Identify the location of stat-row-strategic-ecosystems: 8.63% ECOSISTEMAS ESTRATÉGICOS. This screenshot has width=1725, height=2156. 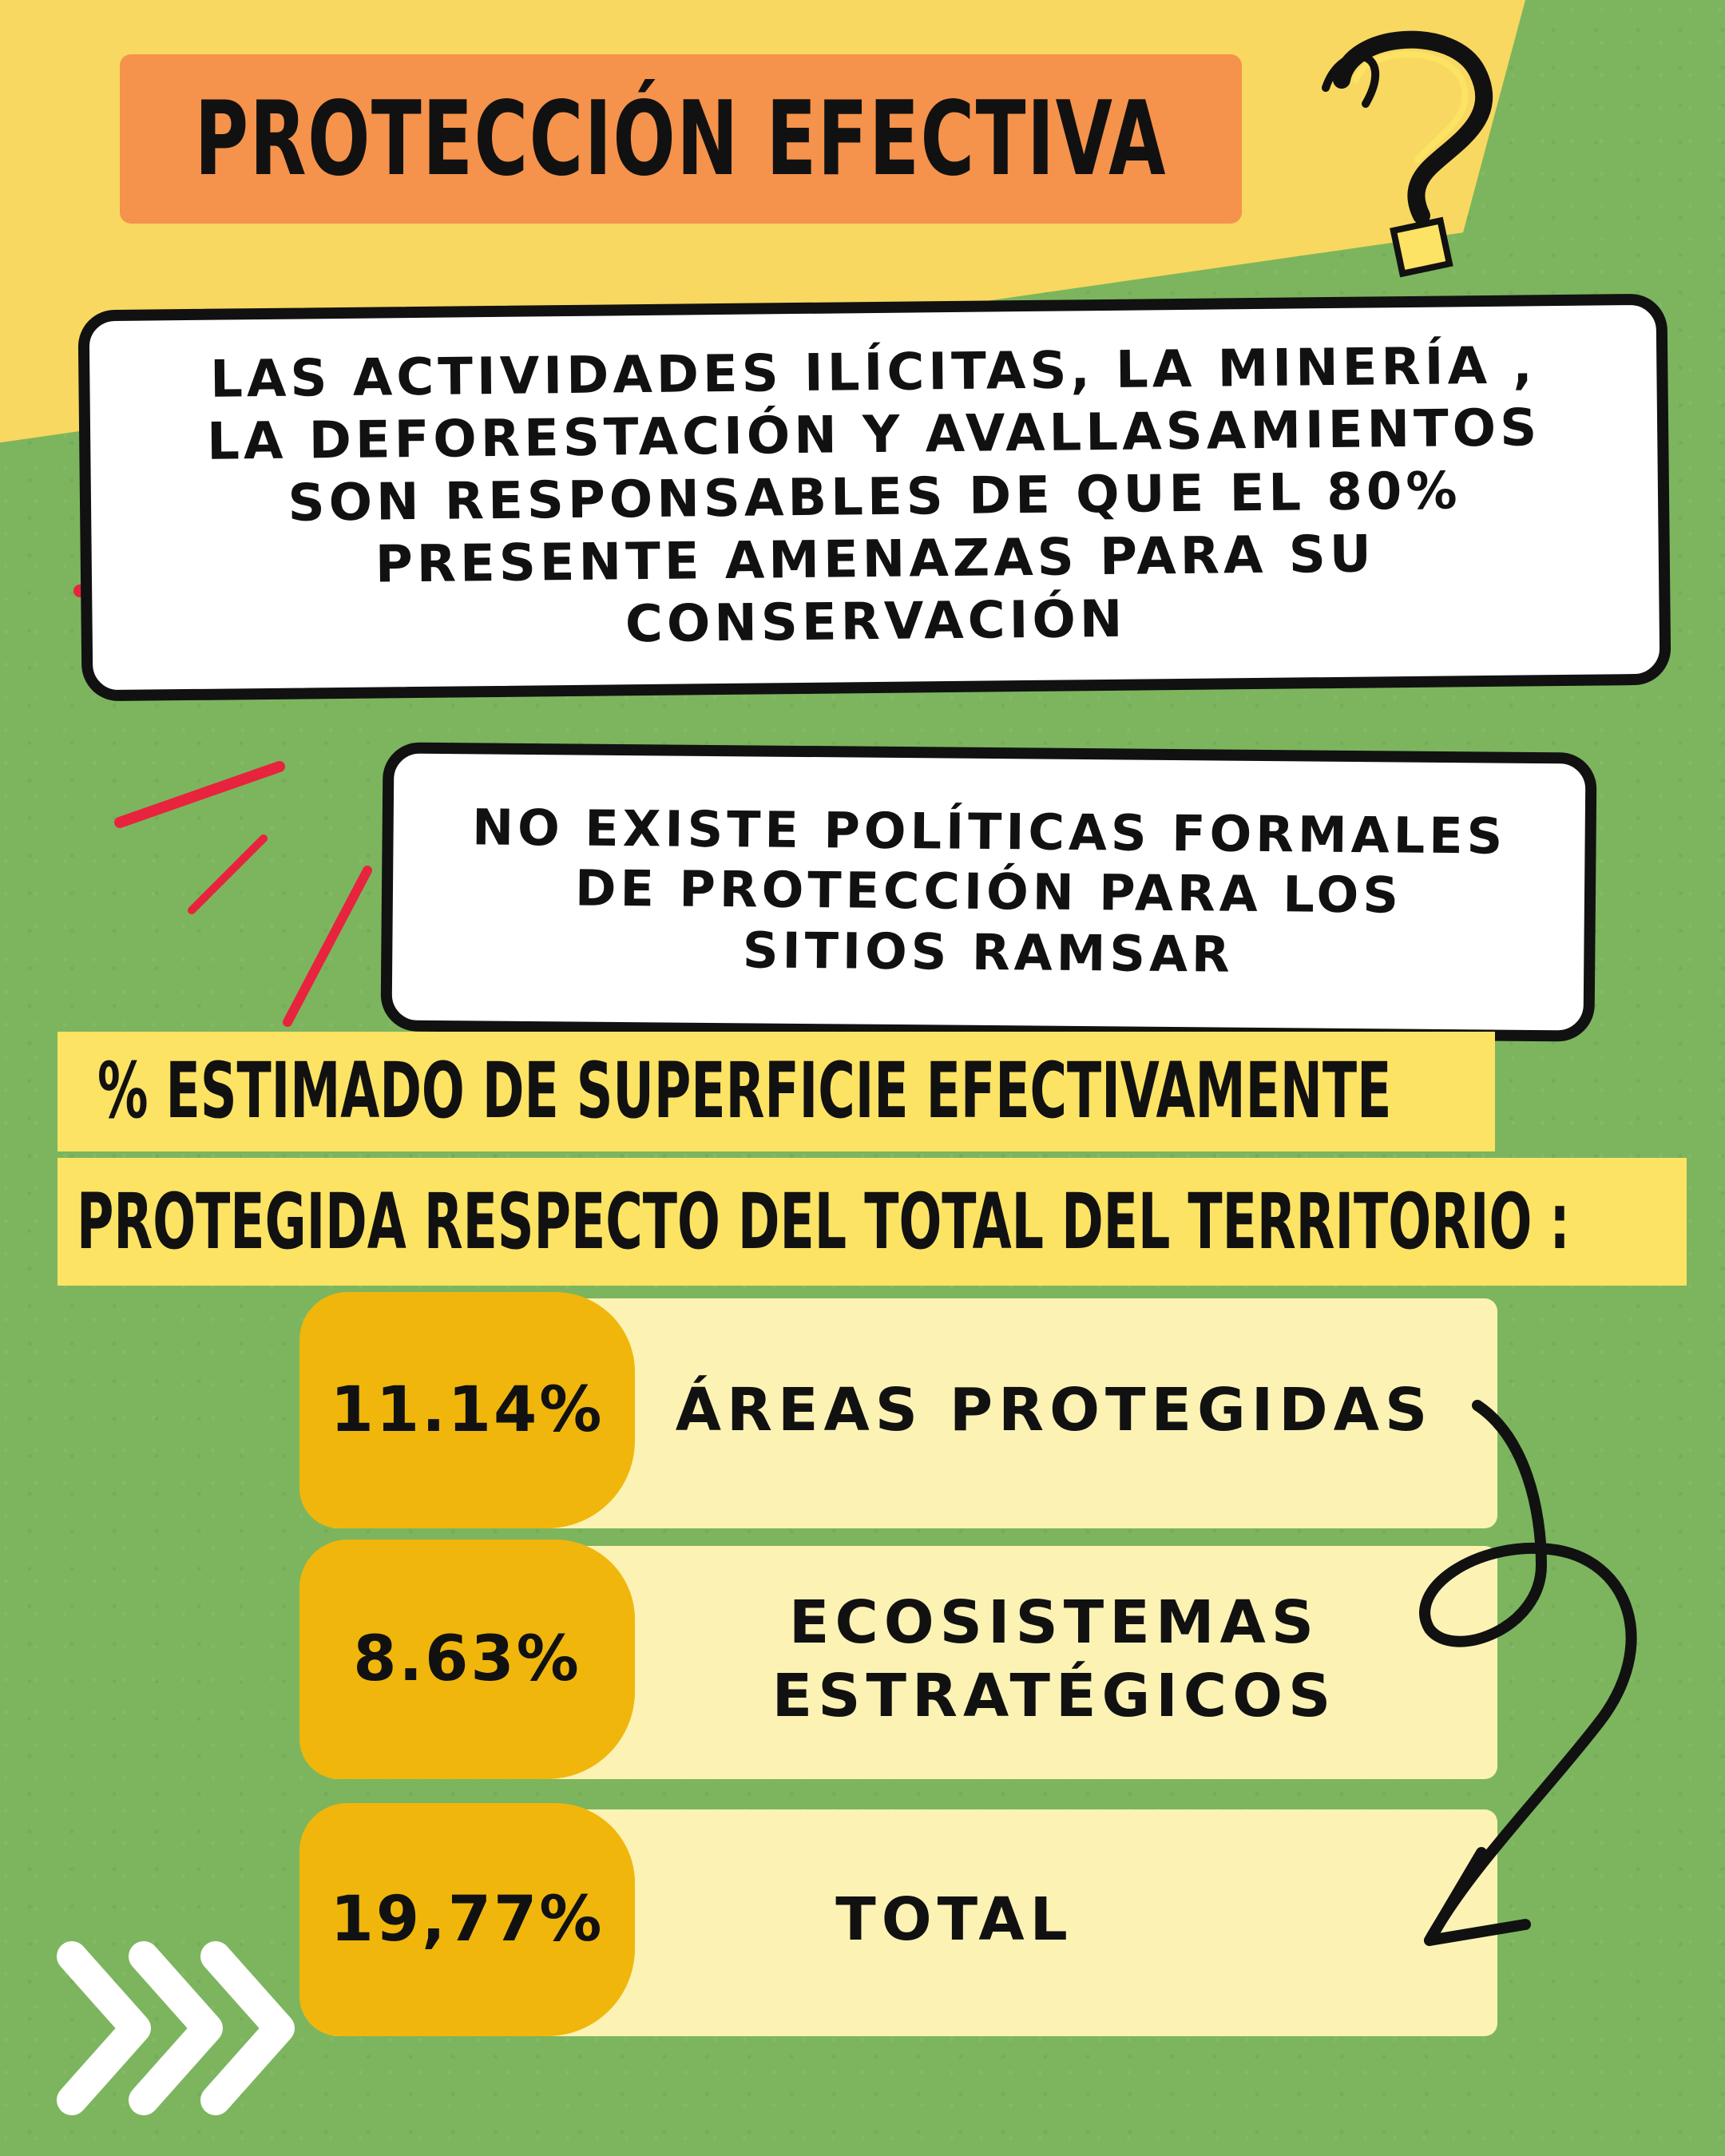
(898, 1659).